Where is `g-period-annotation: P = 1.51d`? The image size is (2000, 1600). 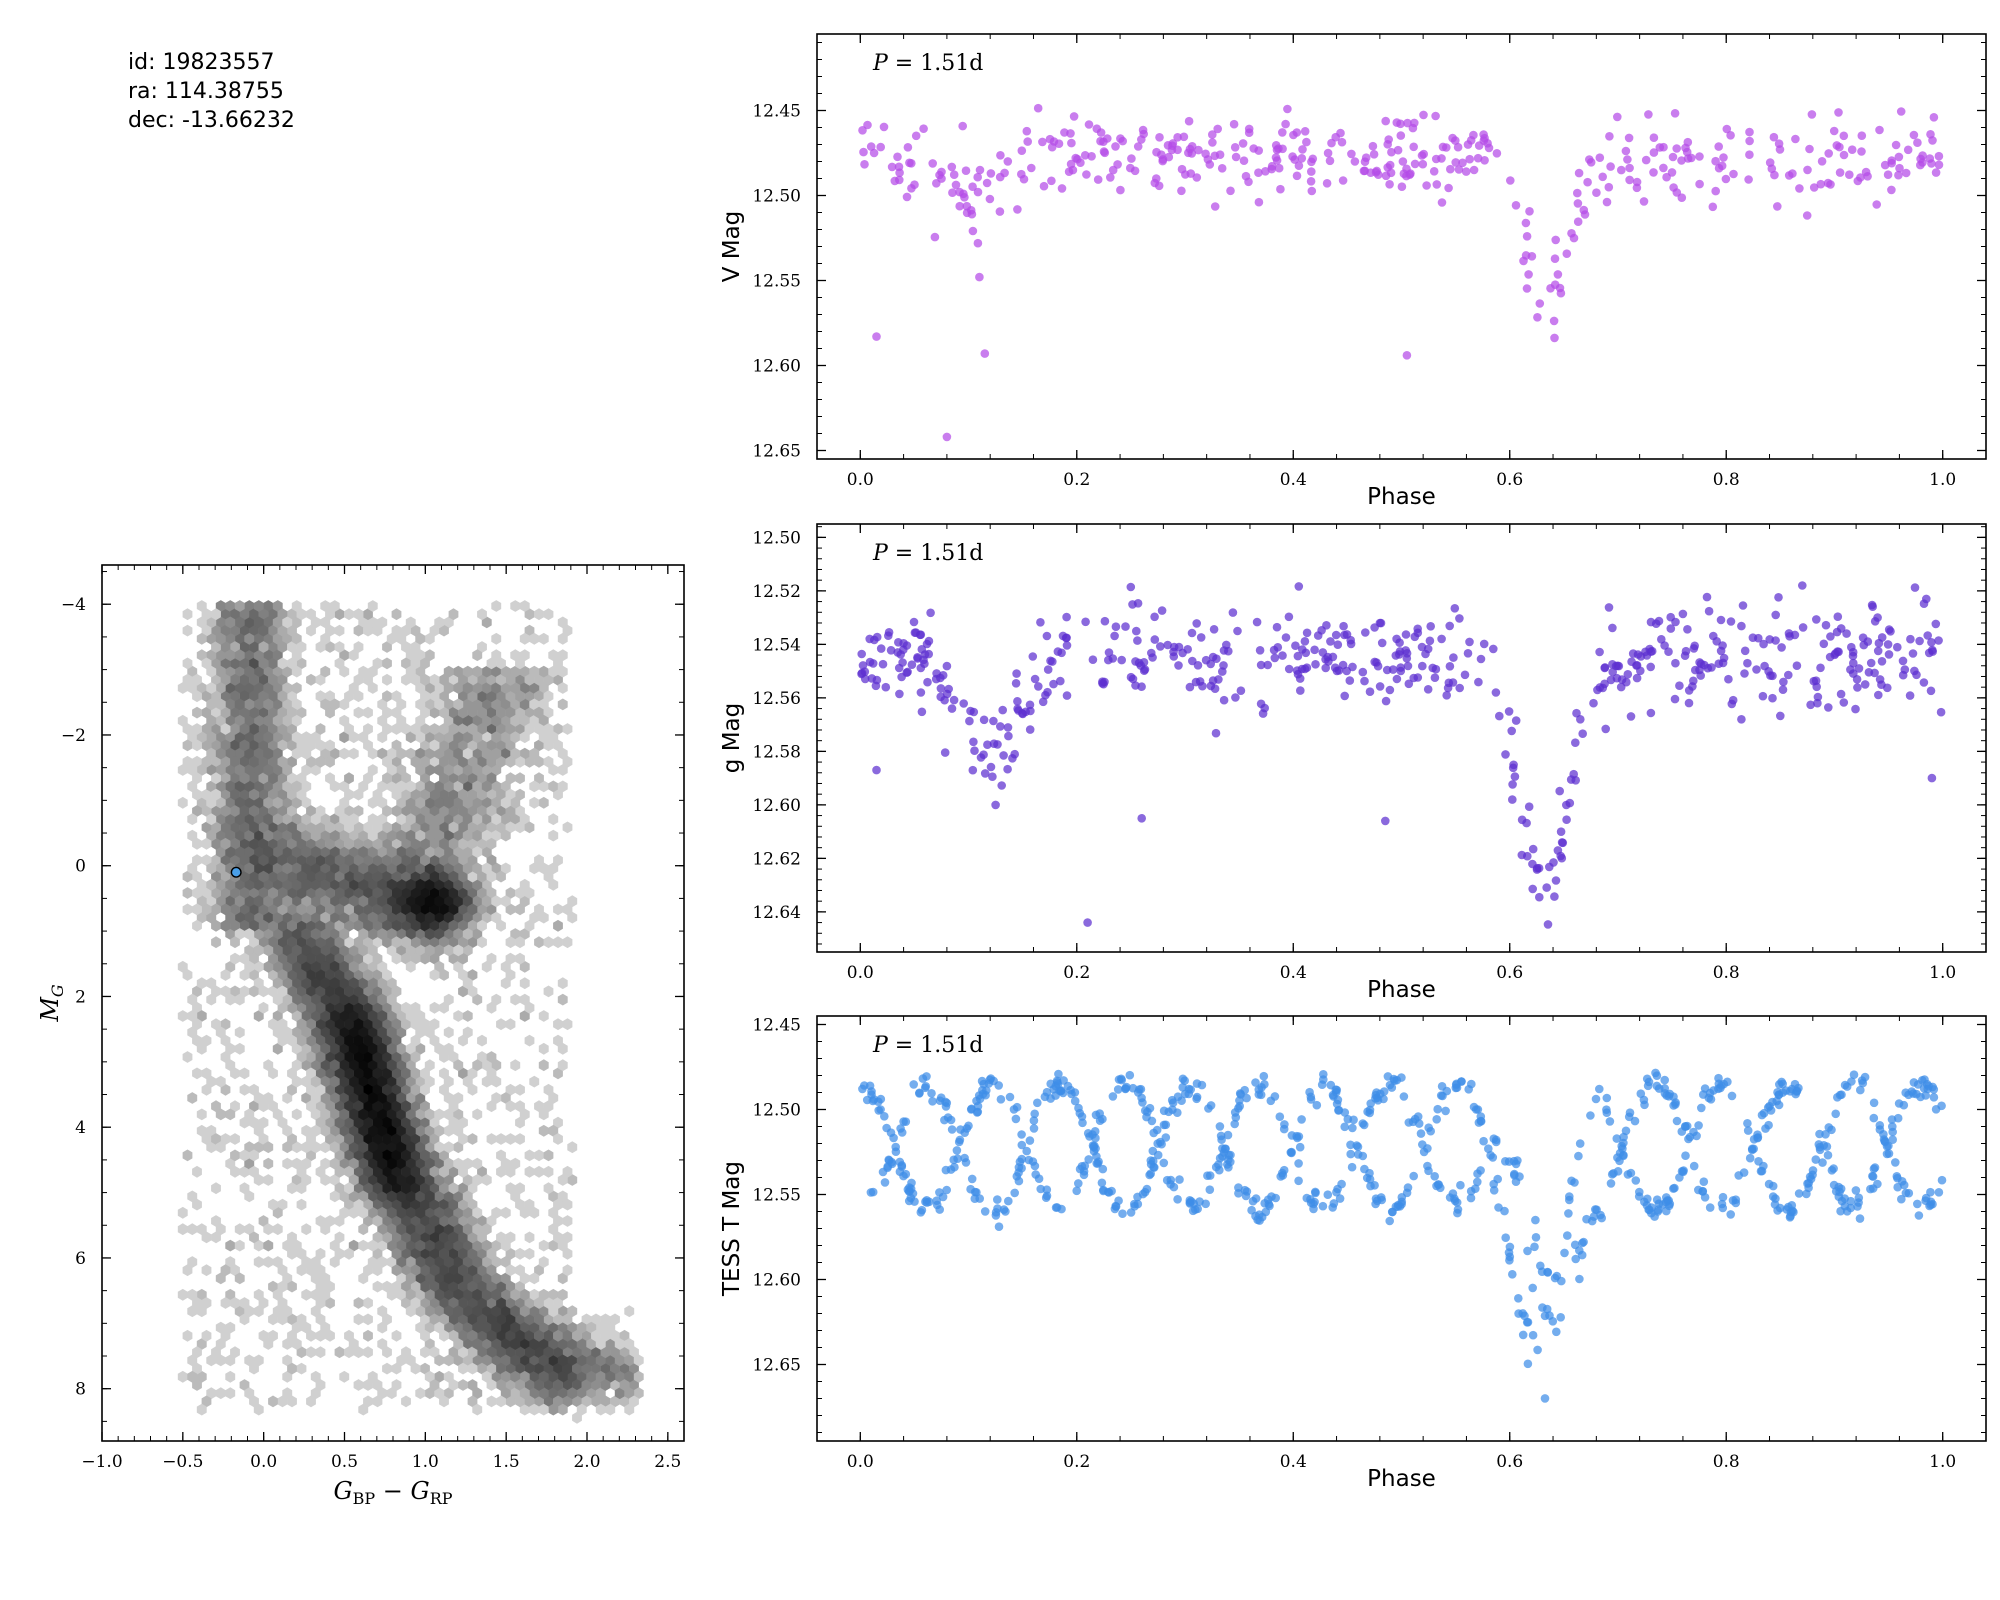
g-period-annotation: P = 1.51d is located at coordinates (927, 553).